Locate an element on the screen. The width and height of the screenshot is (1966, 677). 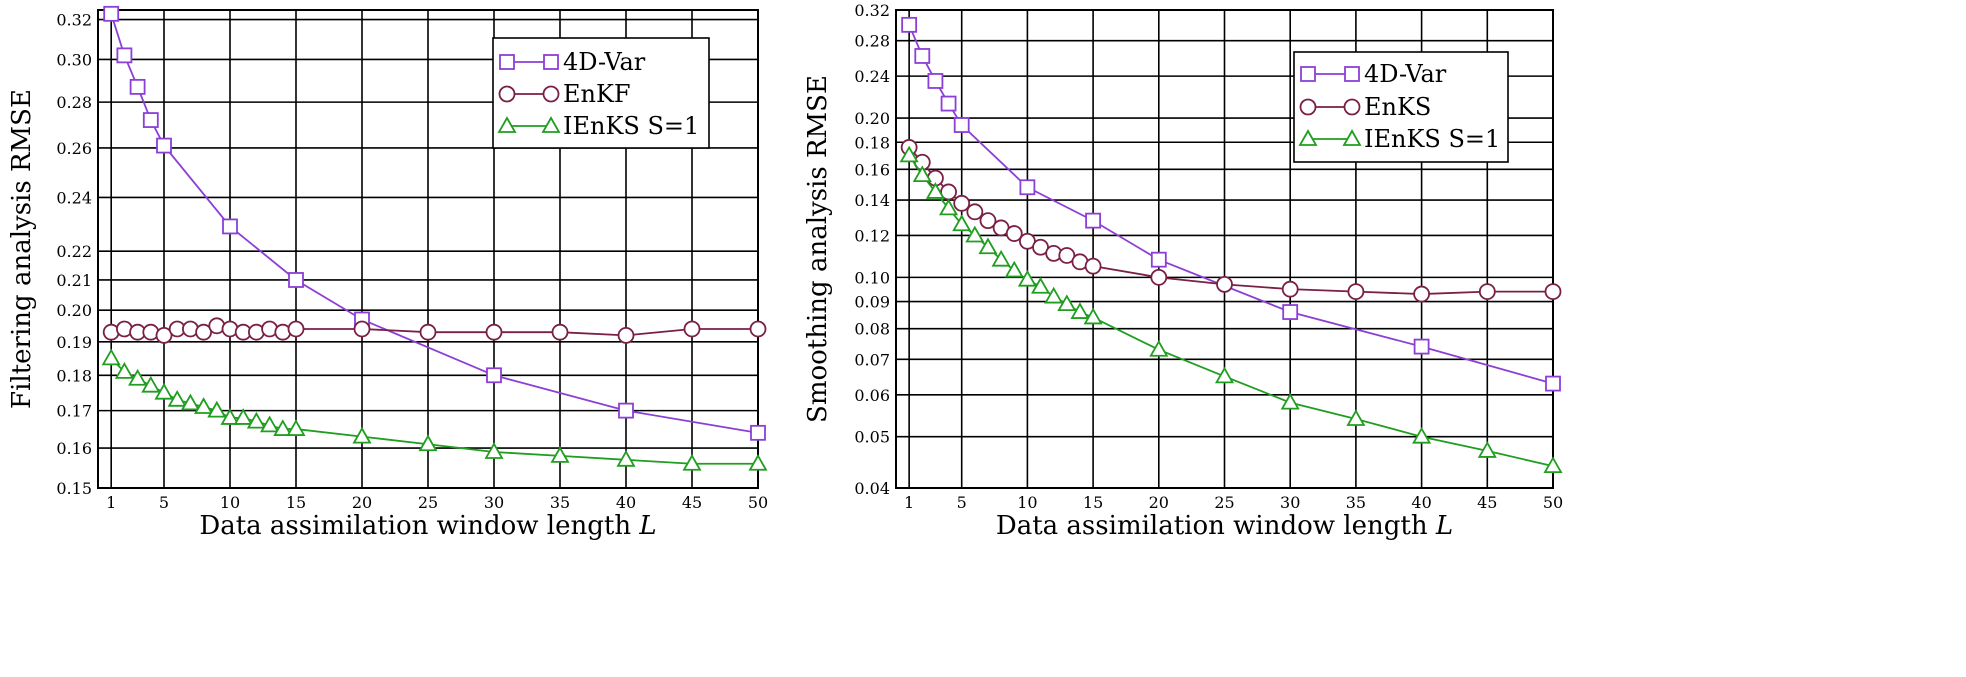
y-tick-label: 0.05 is located at coordinates (872, 437).